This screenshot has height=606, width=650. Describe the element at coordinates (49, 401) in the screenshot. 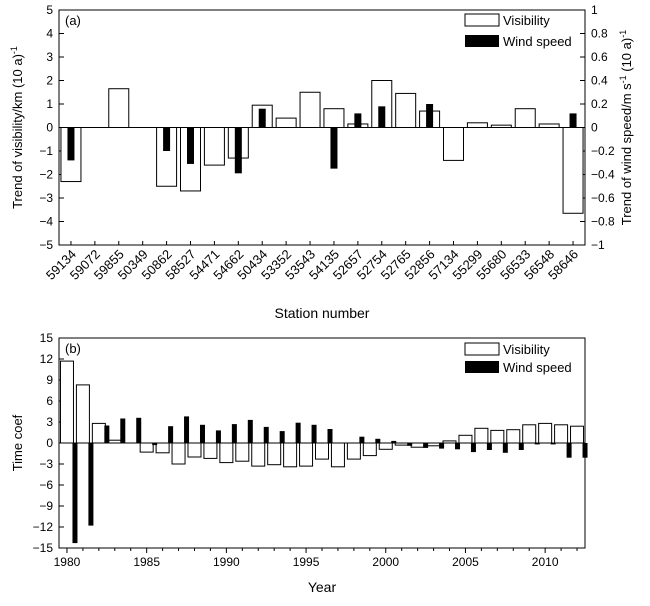

I see `y-tick-label: 6` at that location.